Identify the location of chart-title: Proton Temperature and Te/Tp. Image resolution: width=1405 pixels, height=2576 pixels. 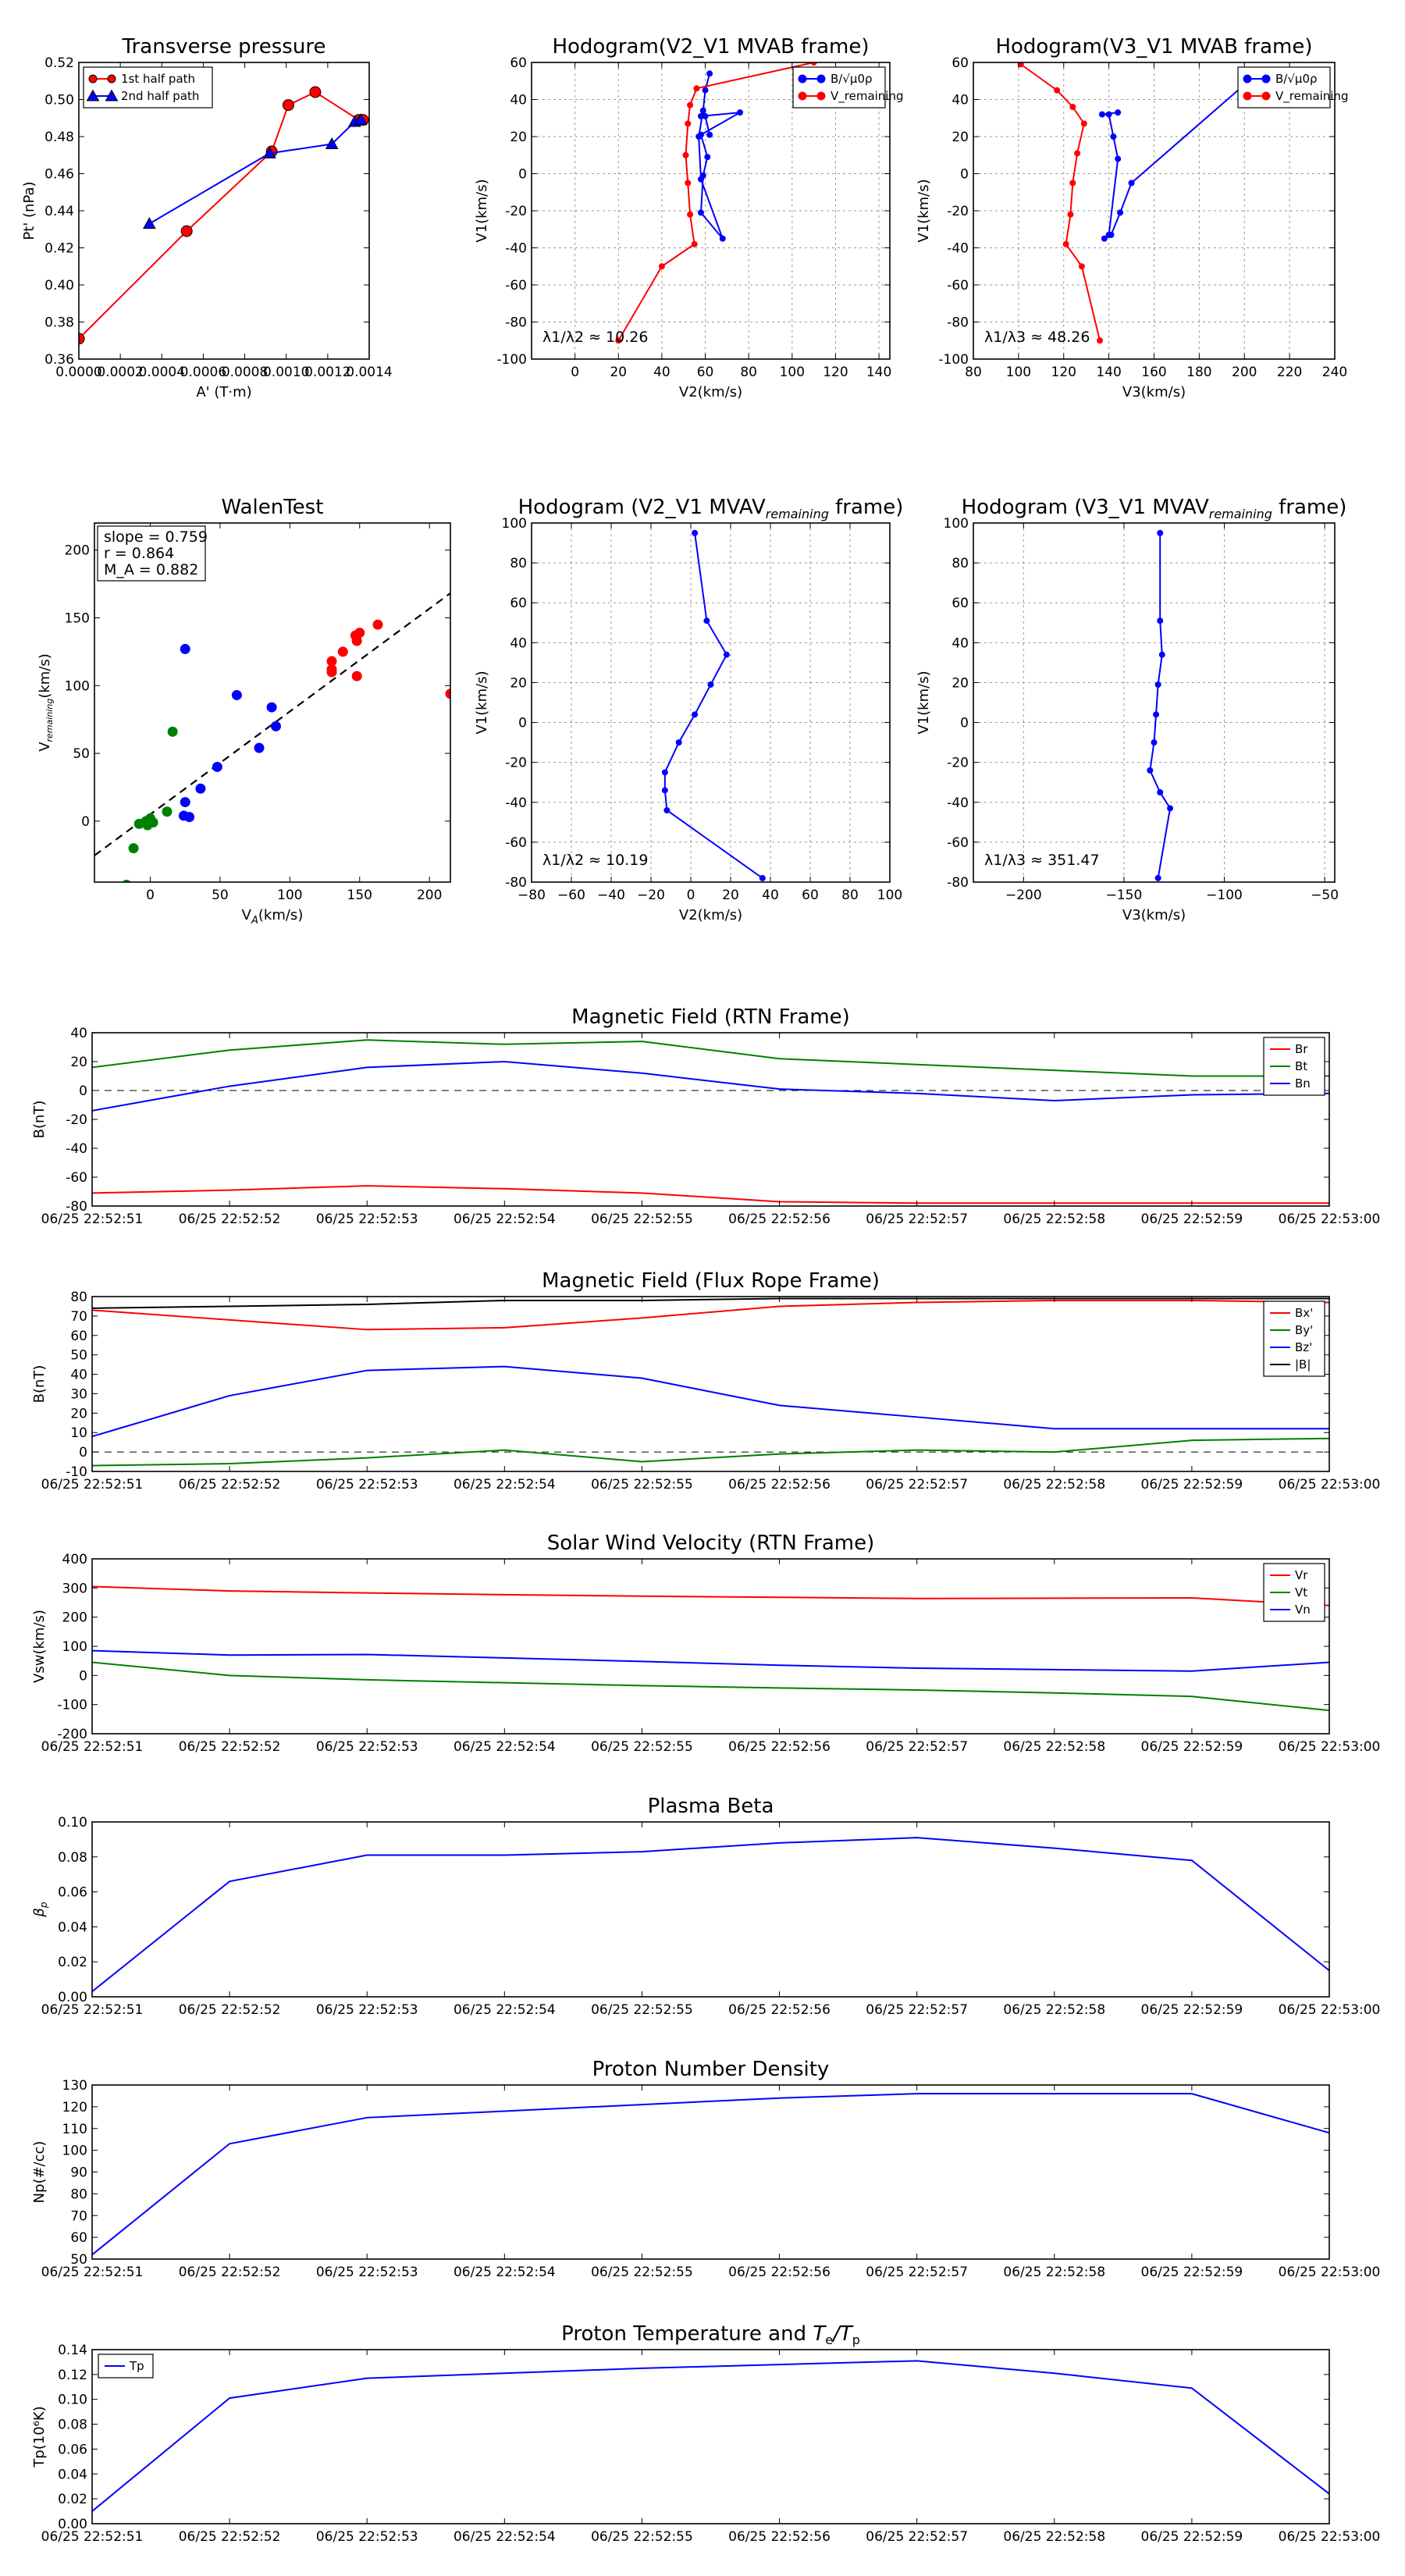
(711, 2334).